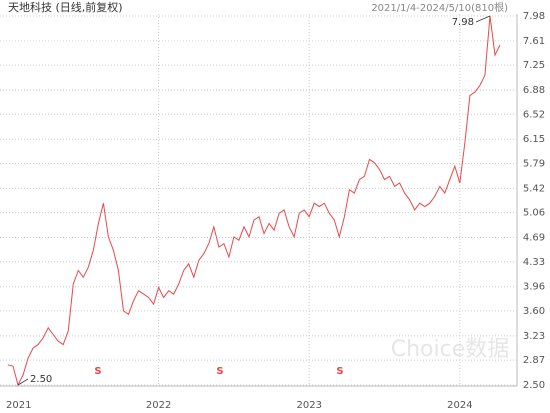 The height and width of the screenshot is (413, 550). Describe the element at coordinates (534, 139) in the screenshot. I see `y-tick-label: 6.15` at that location.